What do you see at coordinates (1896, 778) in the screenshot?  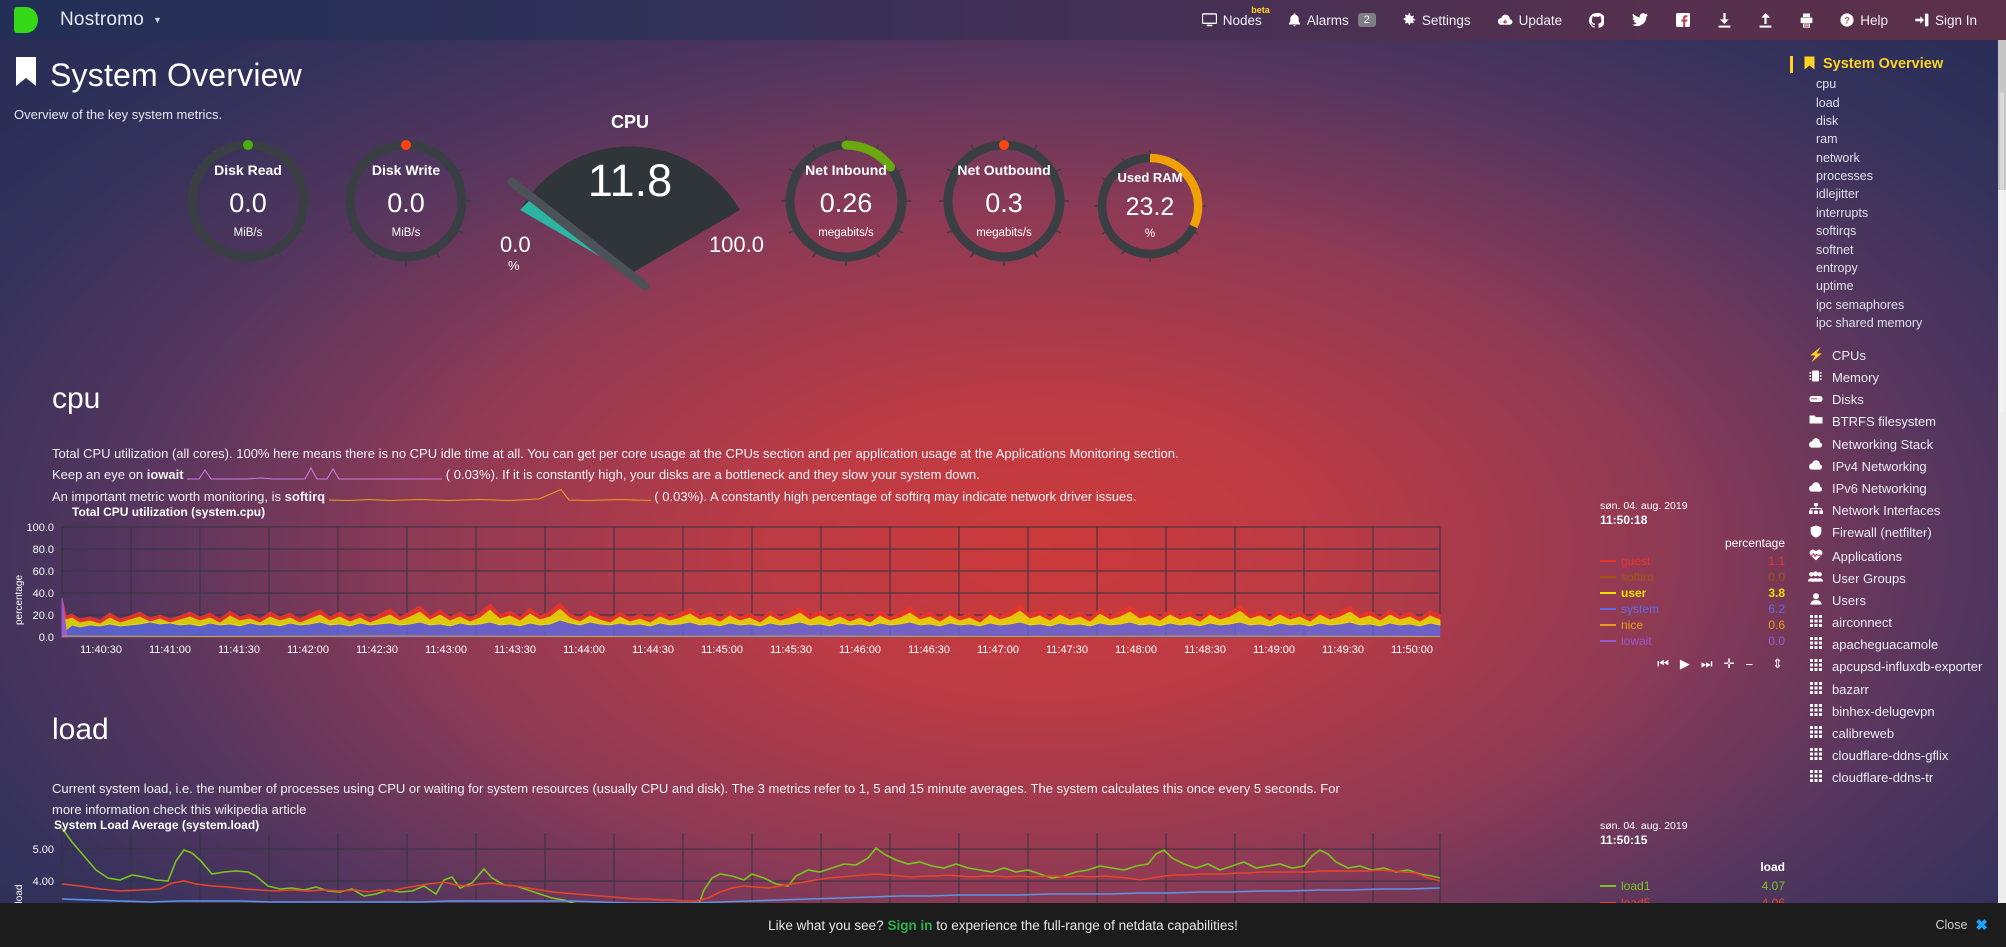 I see `sidebar-item-cloudflare-ddns-tr: cloudflare-ddns-tr` at bounding box center [1896, 778].